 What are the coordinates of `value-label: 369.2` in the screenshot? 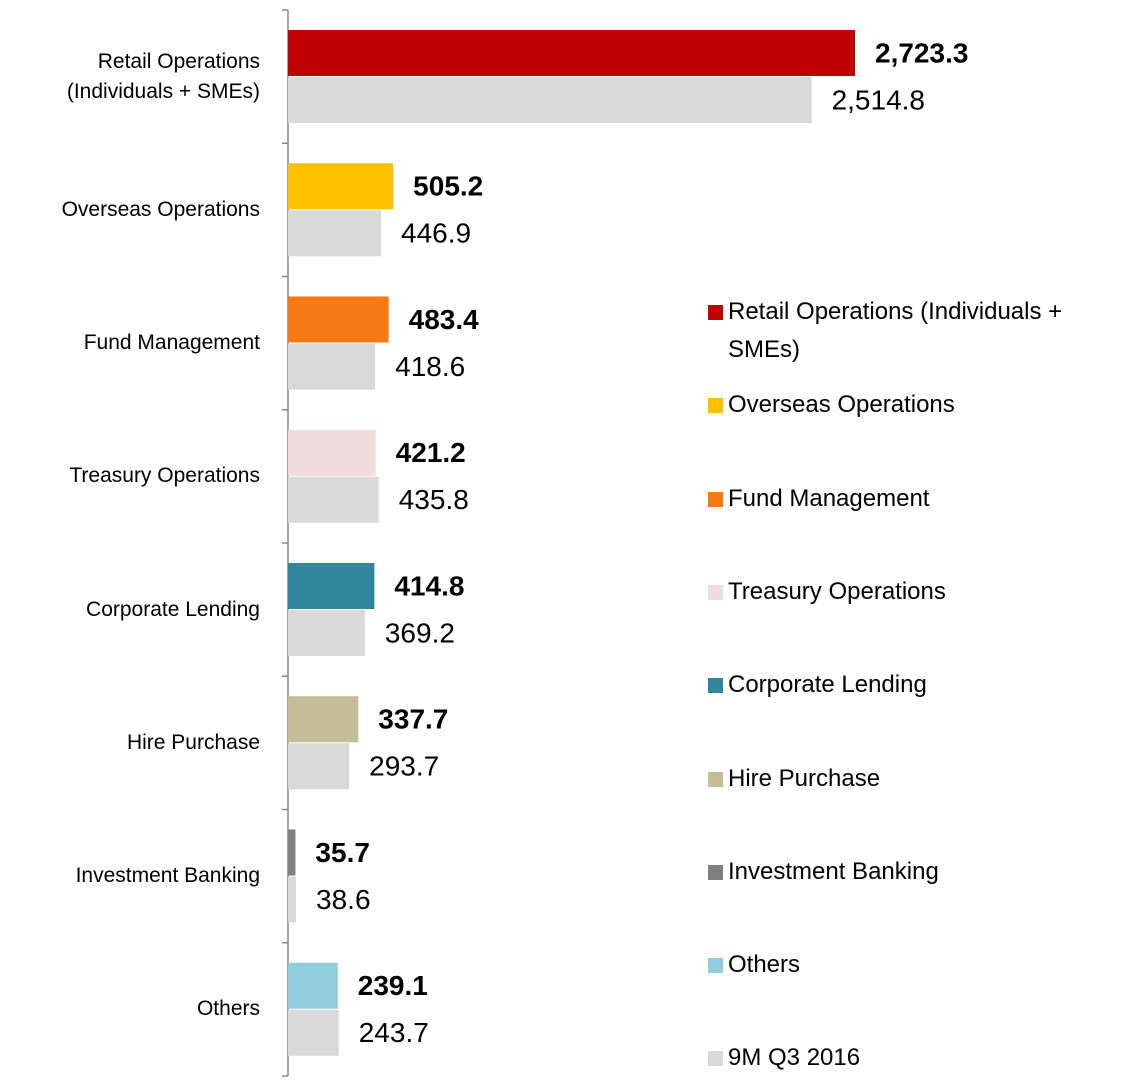 It's located at (420, 632).